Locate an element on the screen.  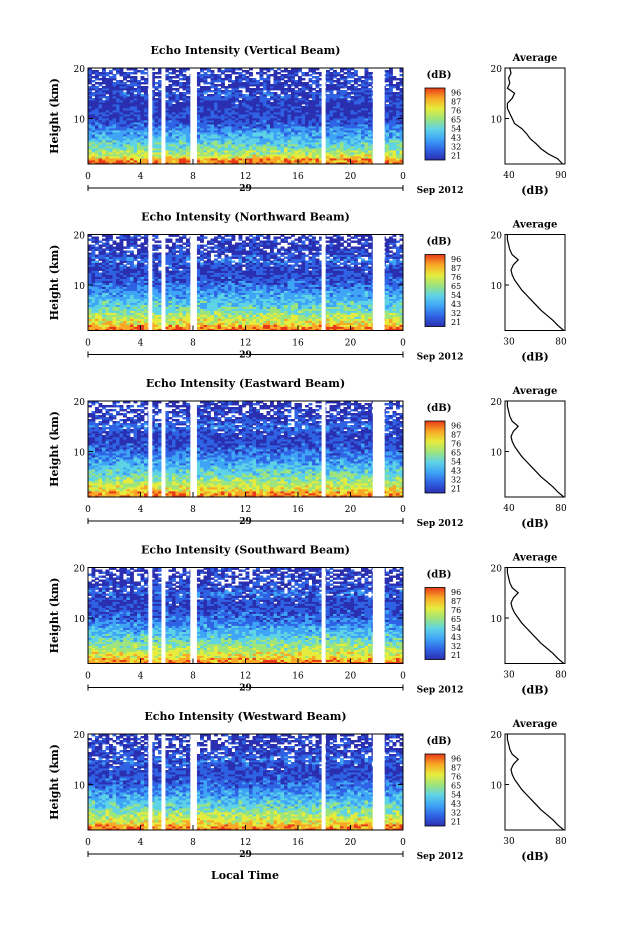
average-x-tick-label: 40 is located at coordinates (509, 176).